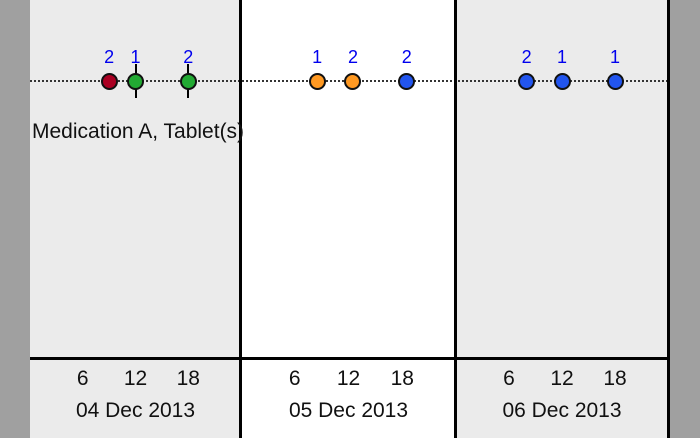 Image resolution: width=700 pixels, height=438 pixels. I want to click on axis-baseline, so click(349, 358).